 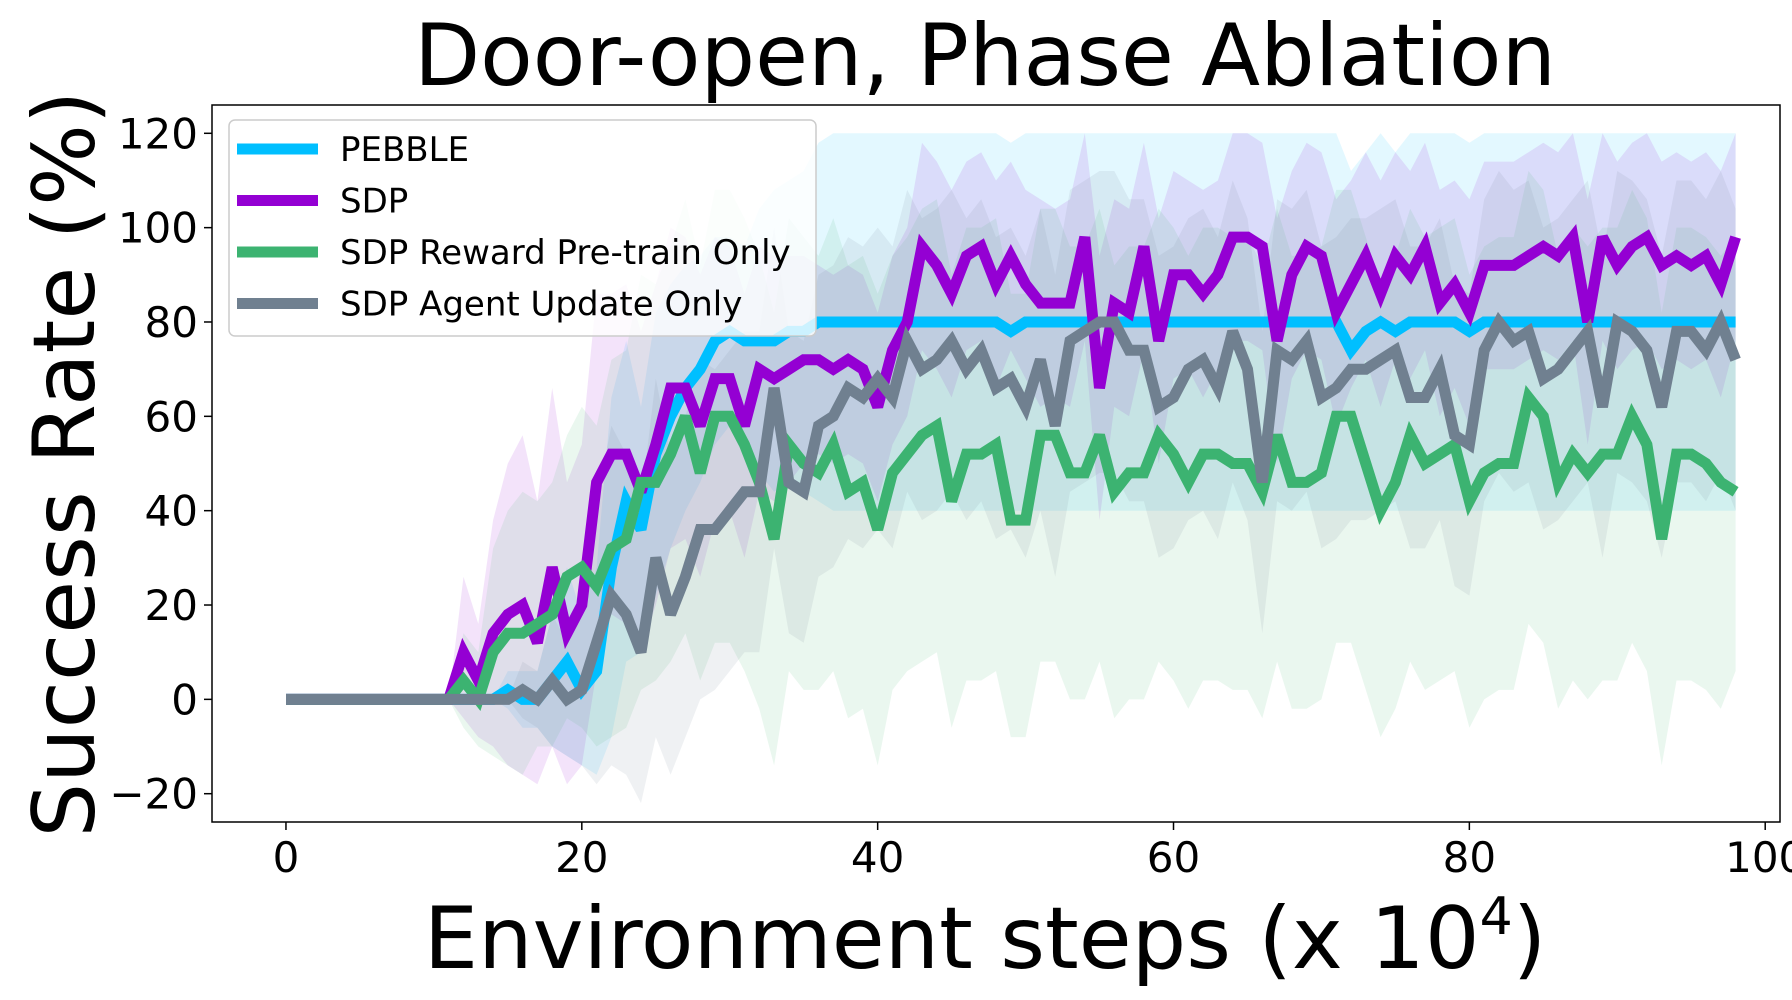 I want to click on y-tick-label: 60, so click(x=171, y=416).